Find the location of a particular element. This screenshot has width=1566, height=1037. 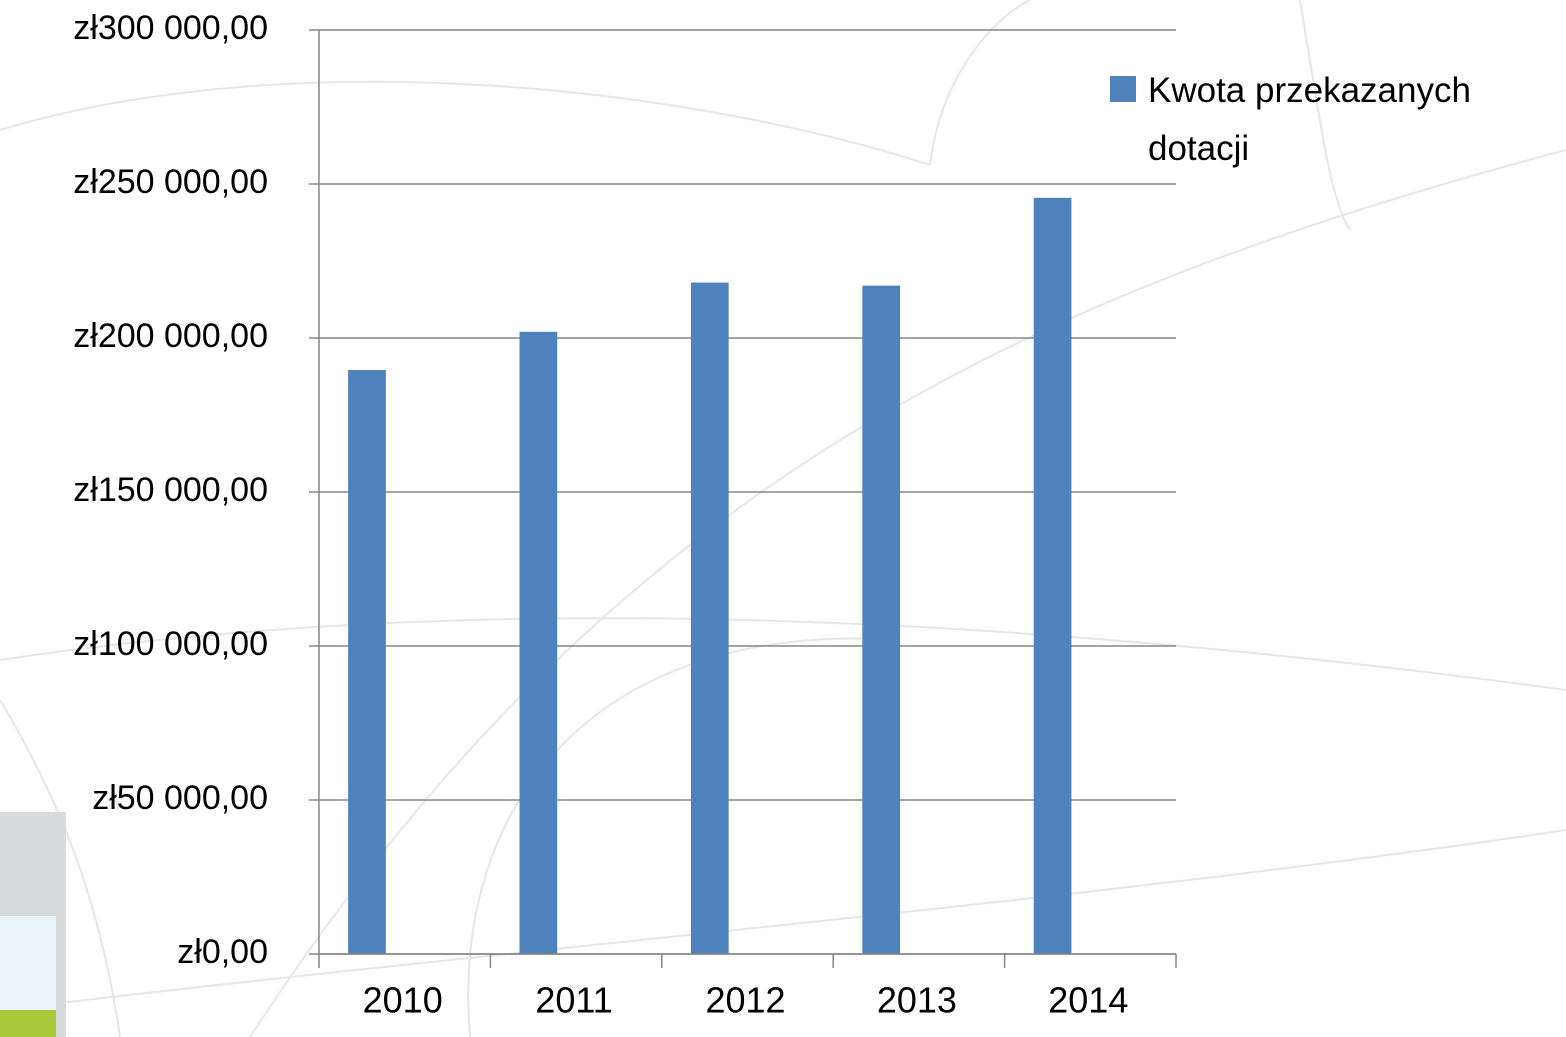

y-tick-label: zł150 000,00 is located at coordinates (170, 490).